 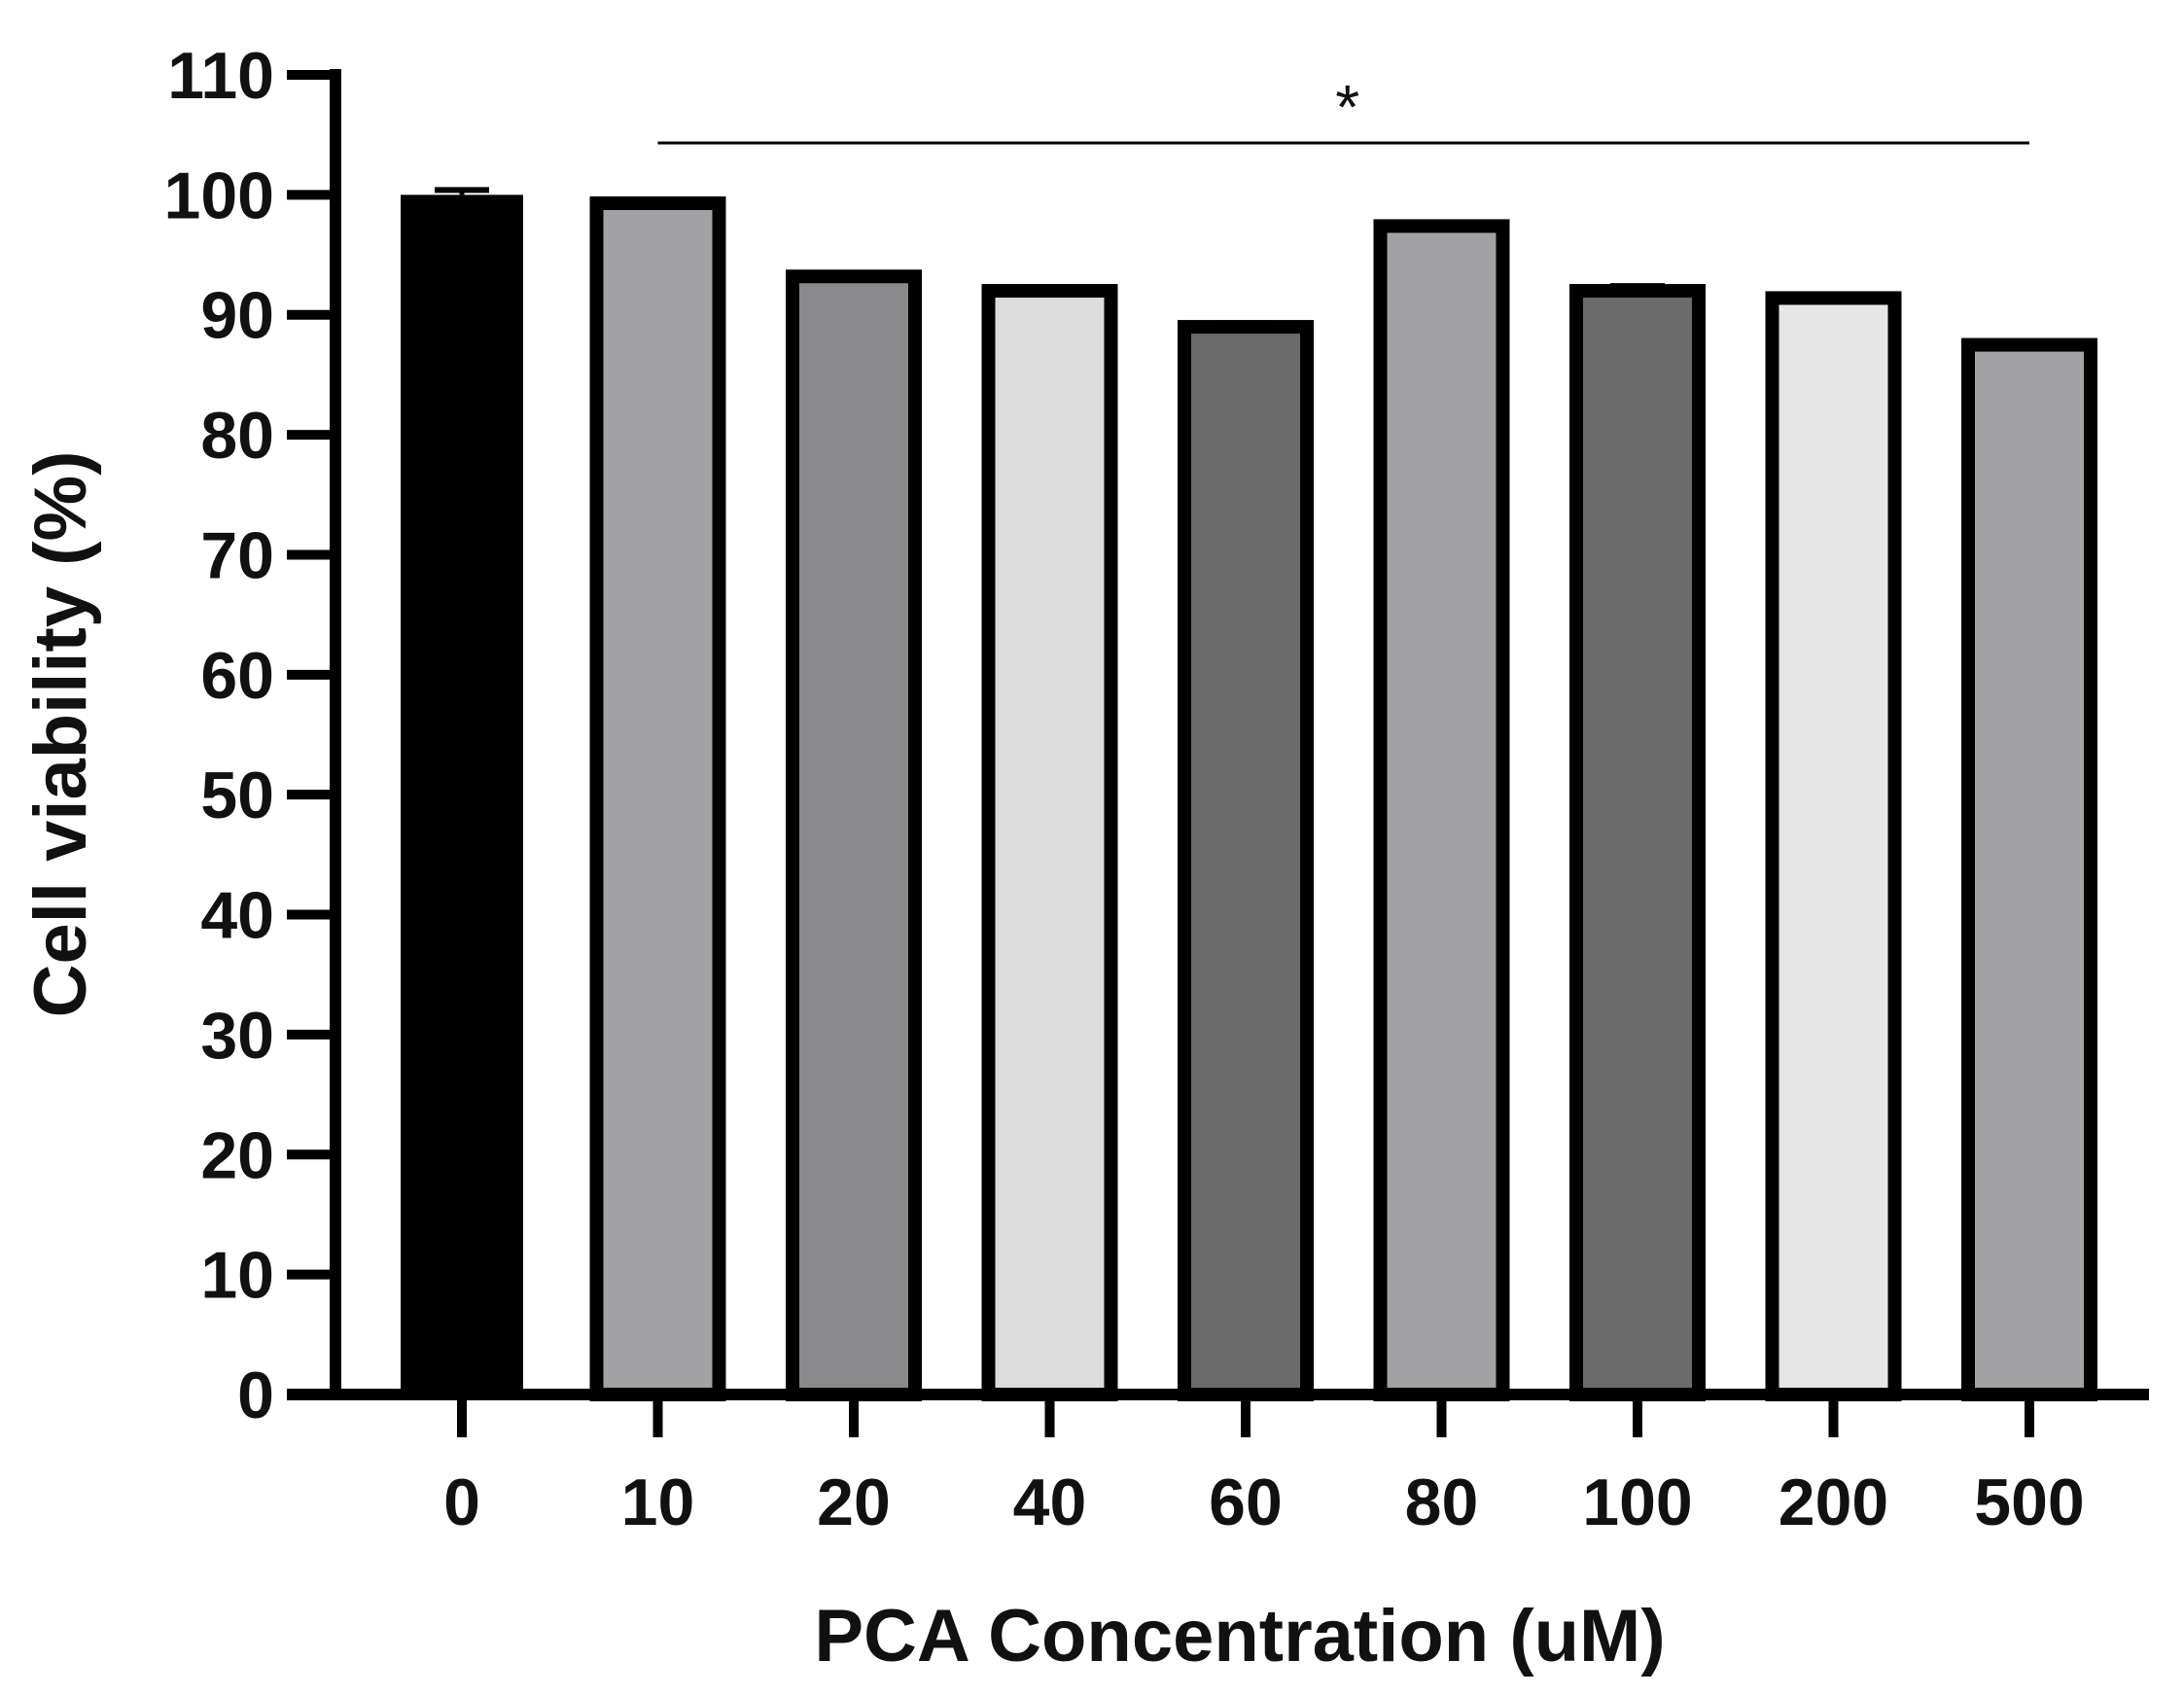 What do you see at coordinates (1442, 1502) in the screenshot?
I see `x-tick-label-80: 80` at bounding box center [1442, 1502].